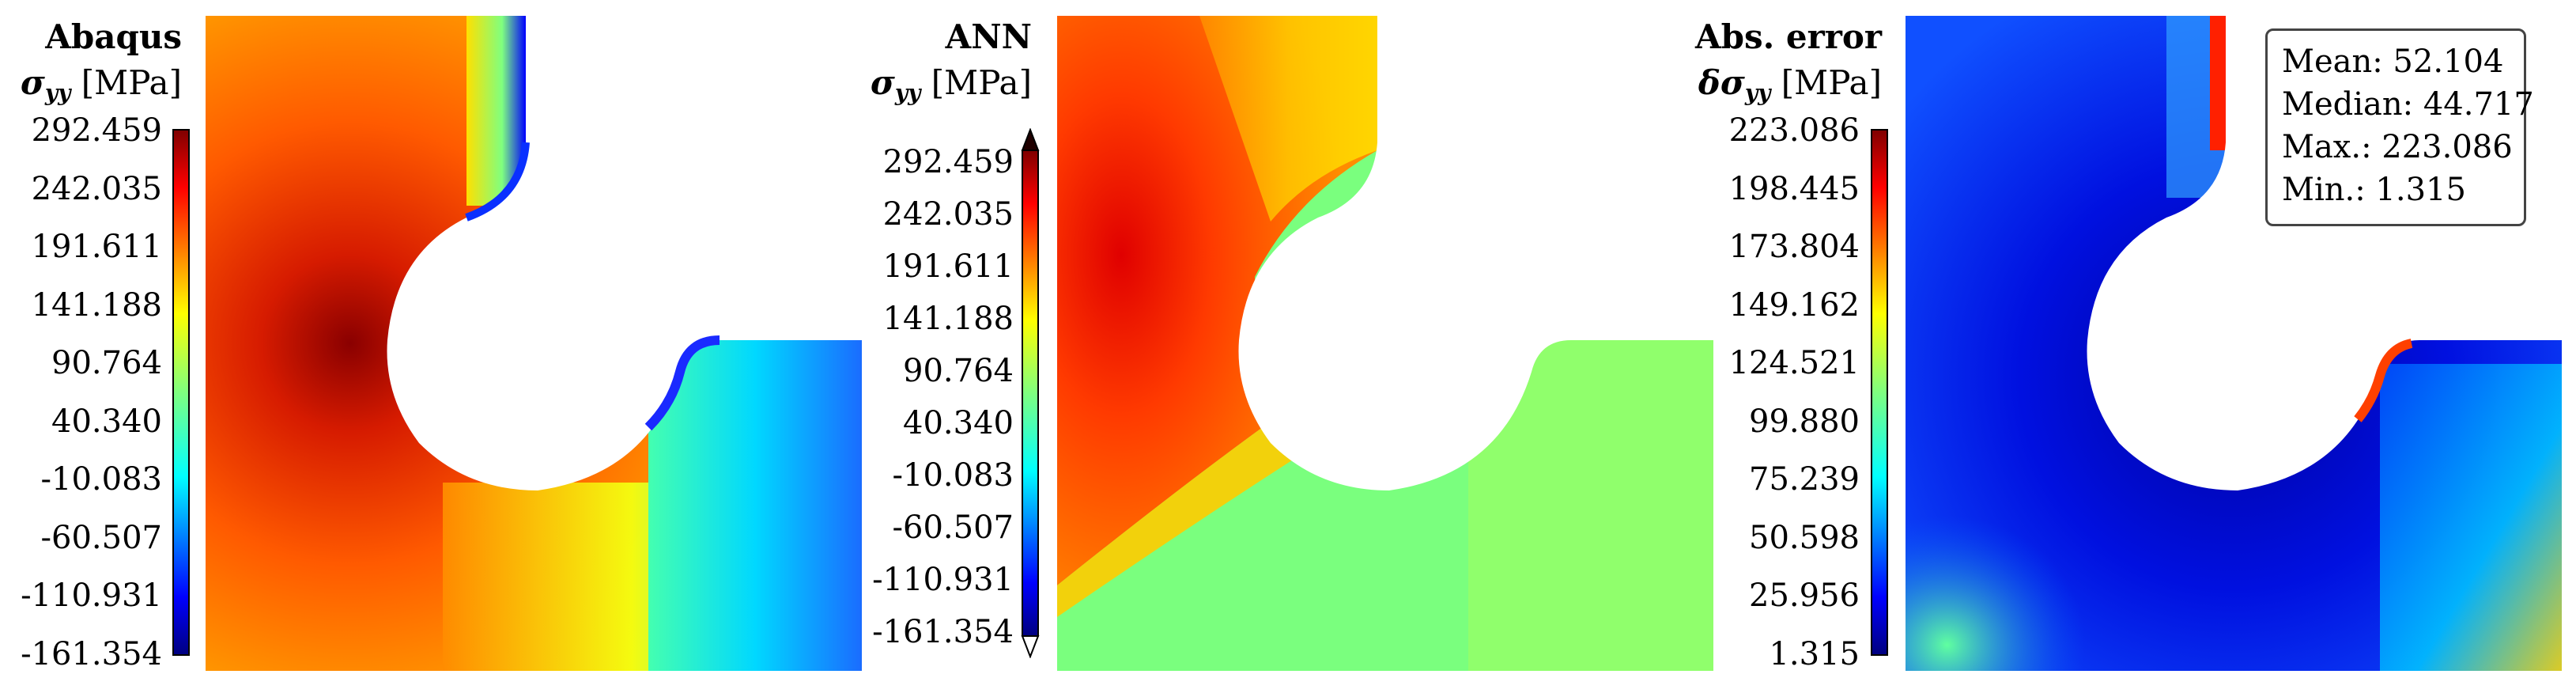  Describe the element at coordinates (1788, 36) in the screenshot. I see `panel-title: Abs. error` at that location.